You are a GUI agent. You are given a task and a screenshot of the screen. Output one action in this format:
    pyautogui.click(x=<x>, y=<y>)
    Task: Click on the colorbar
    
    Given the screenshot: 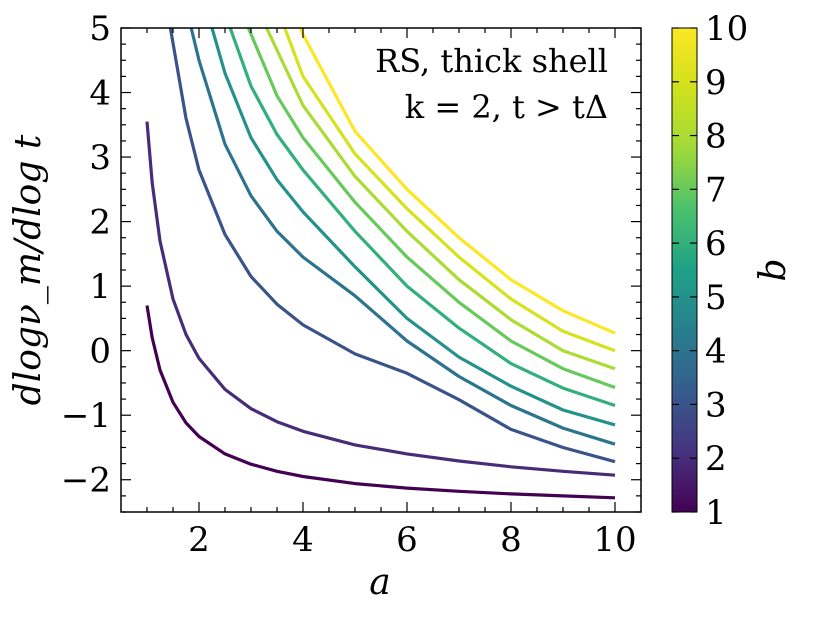 What is the action you would take?
    pyautogui.click(x=684, y=270)
    